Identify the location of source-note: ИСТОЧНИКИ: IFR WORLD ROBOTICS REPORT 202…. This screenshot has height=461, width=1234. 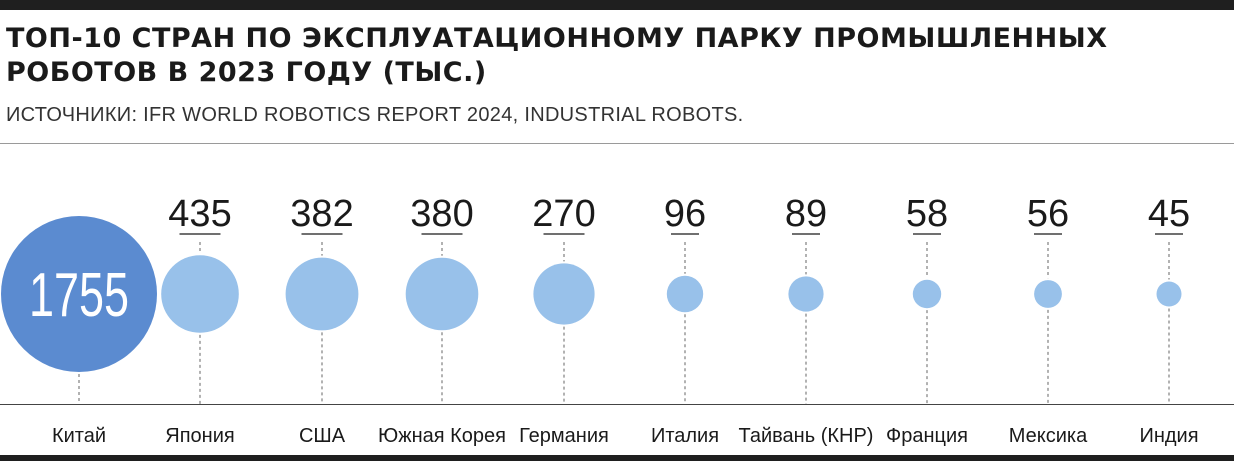
(375, 115).